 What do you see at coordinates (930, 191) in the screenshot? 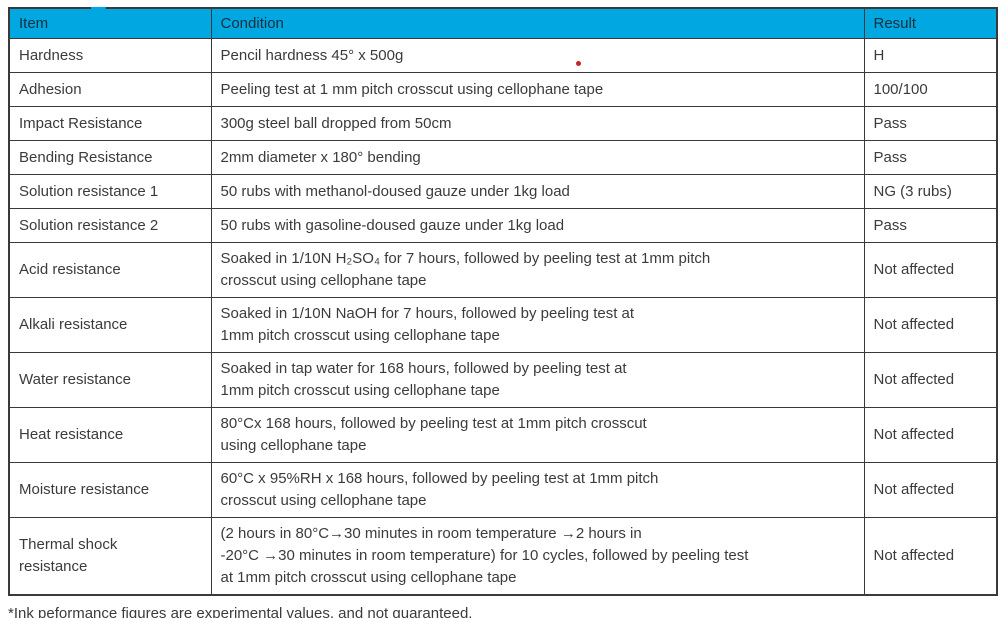
I see `result-cell: NG (3 rubs)` at bounding box center [930, 191].